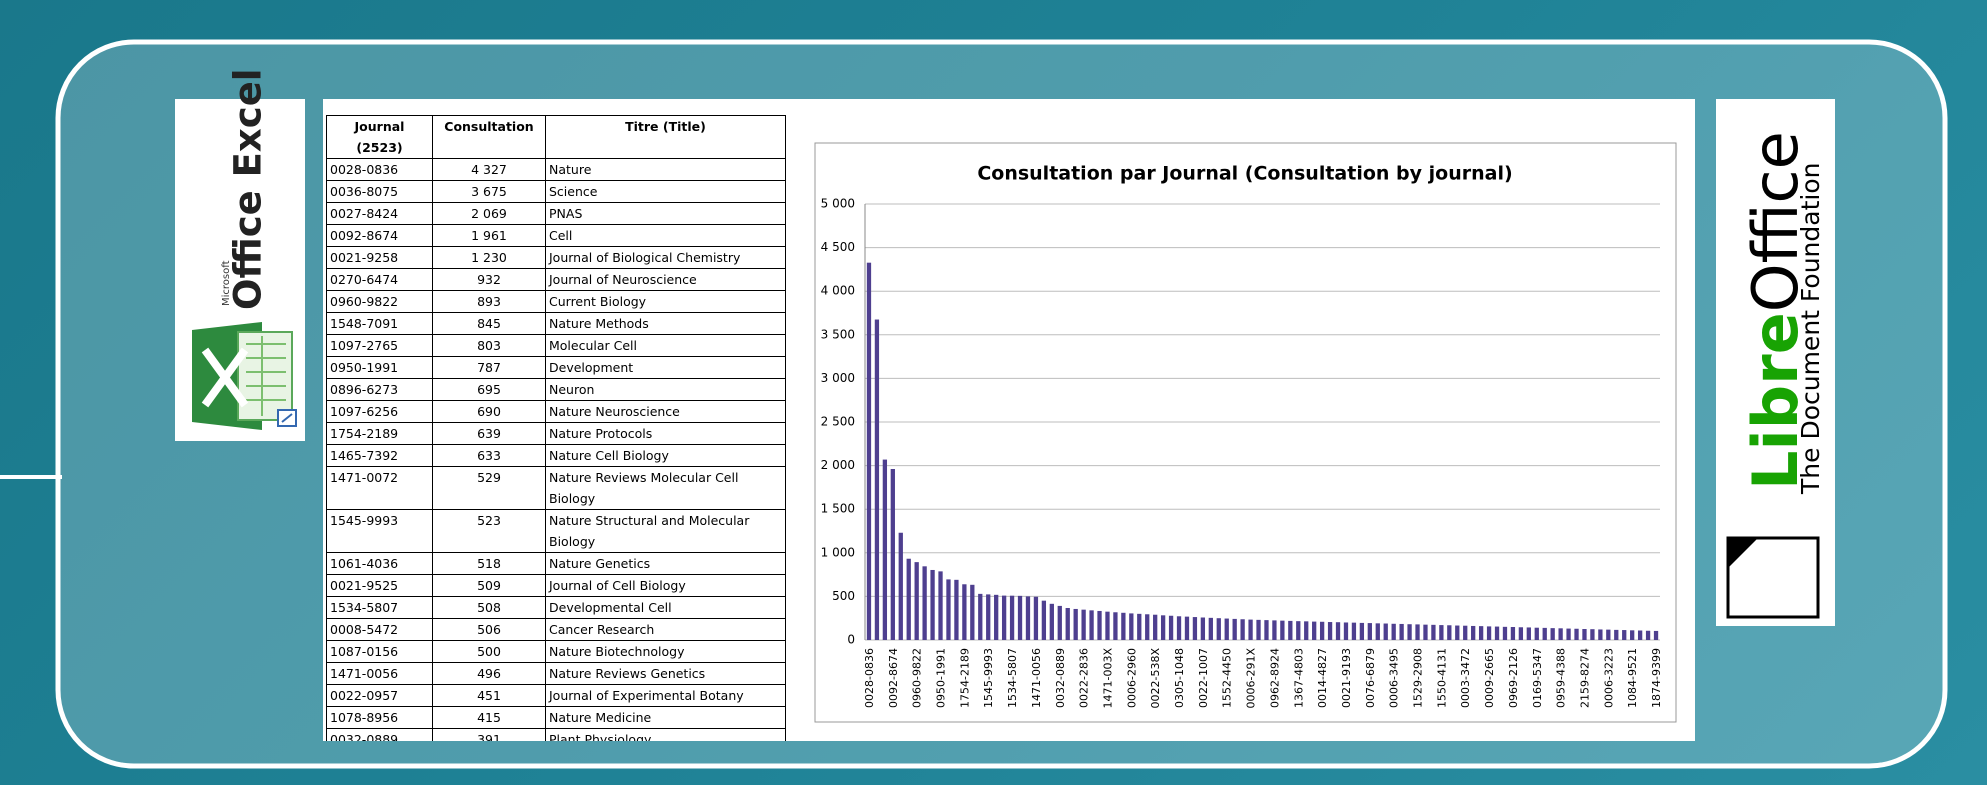 Image resolution: width=1987 pixels, height=785 pixels. What do you see at coordinates (379, 717) in the screenshot?
I see `table-cell: 1078-8956` at bounding box center [379, 717].